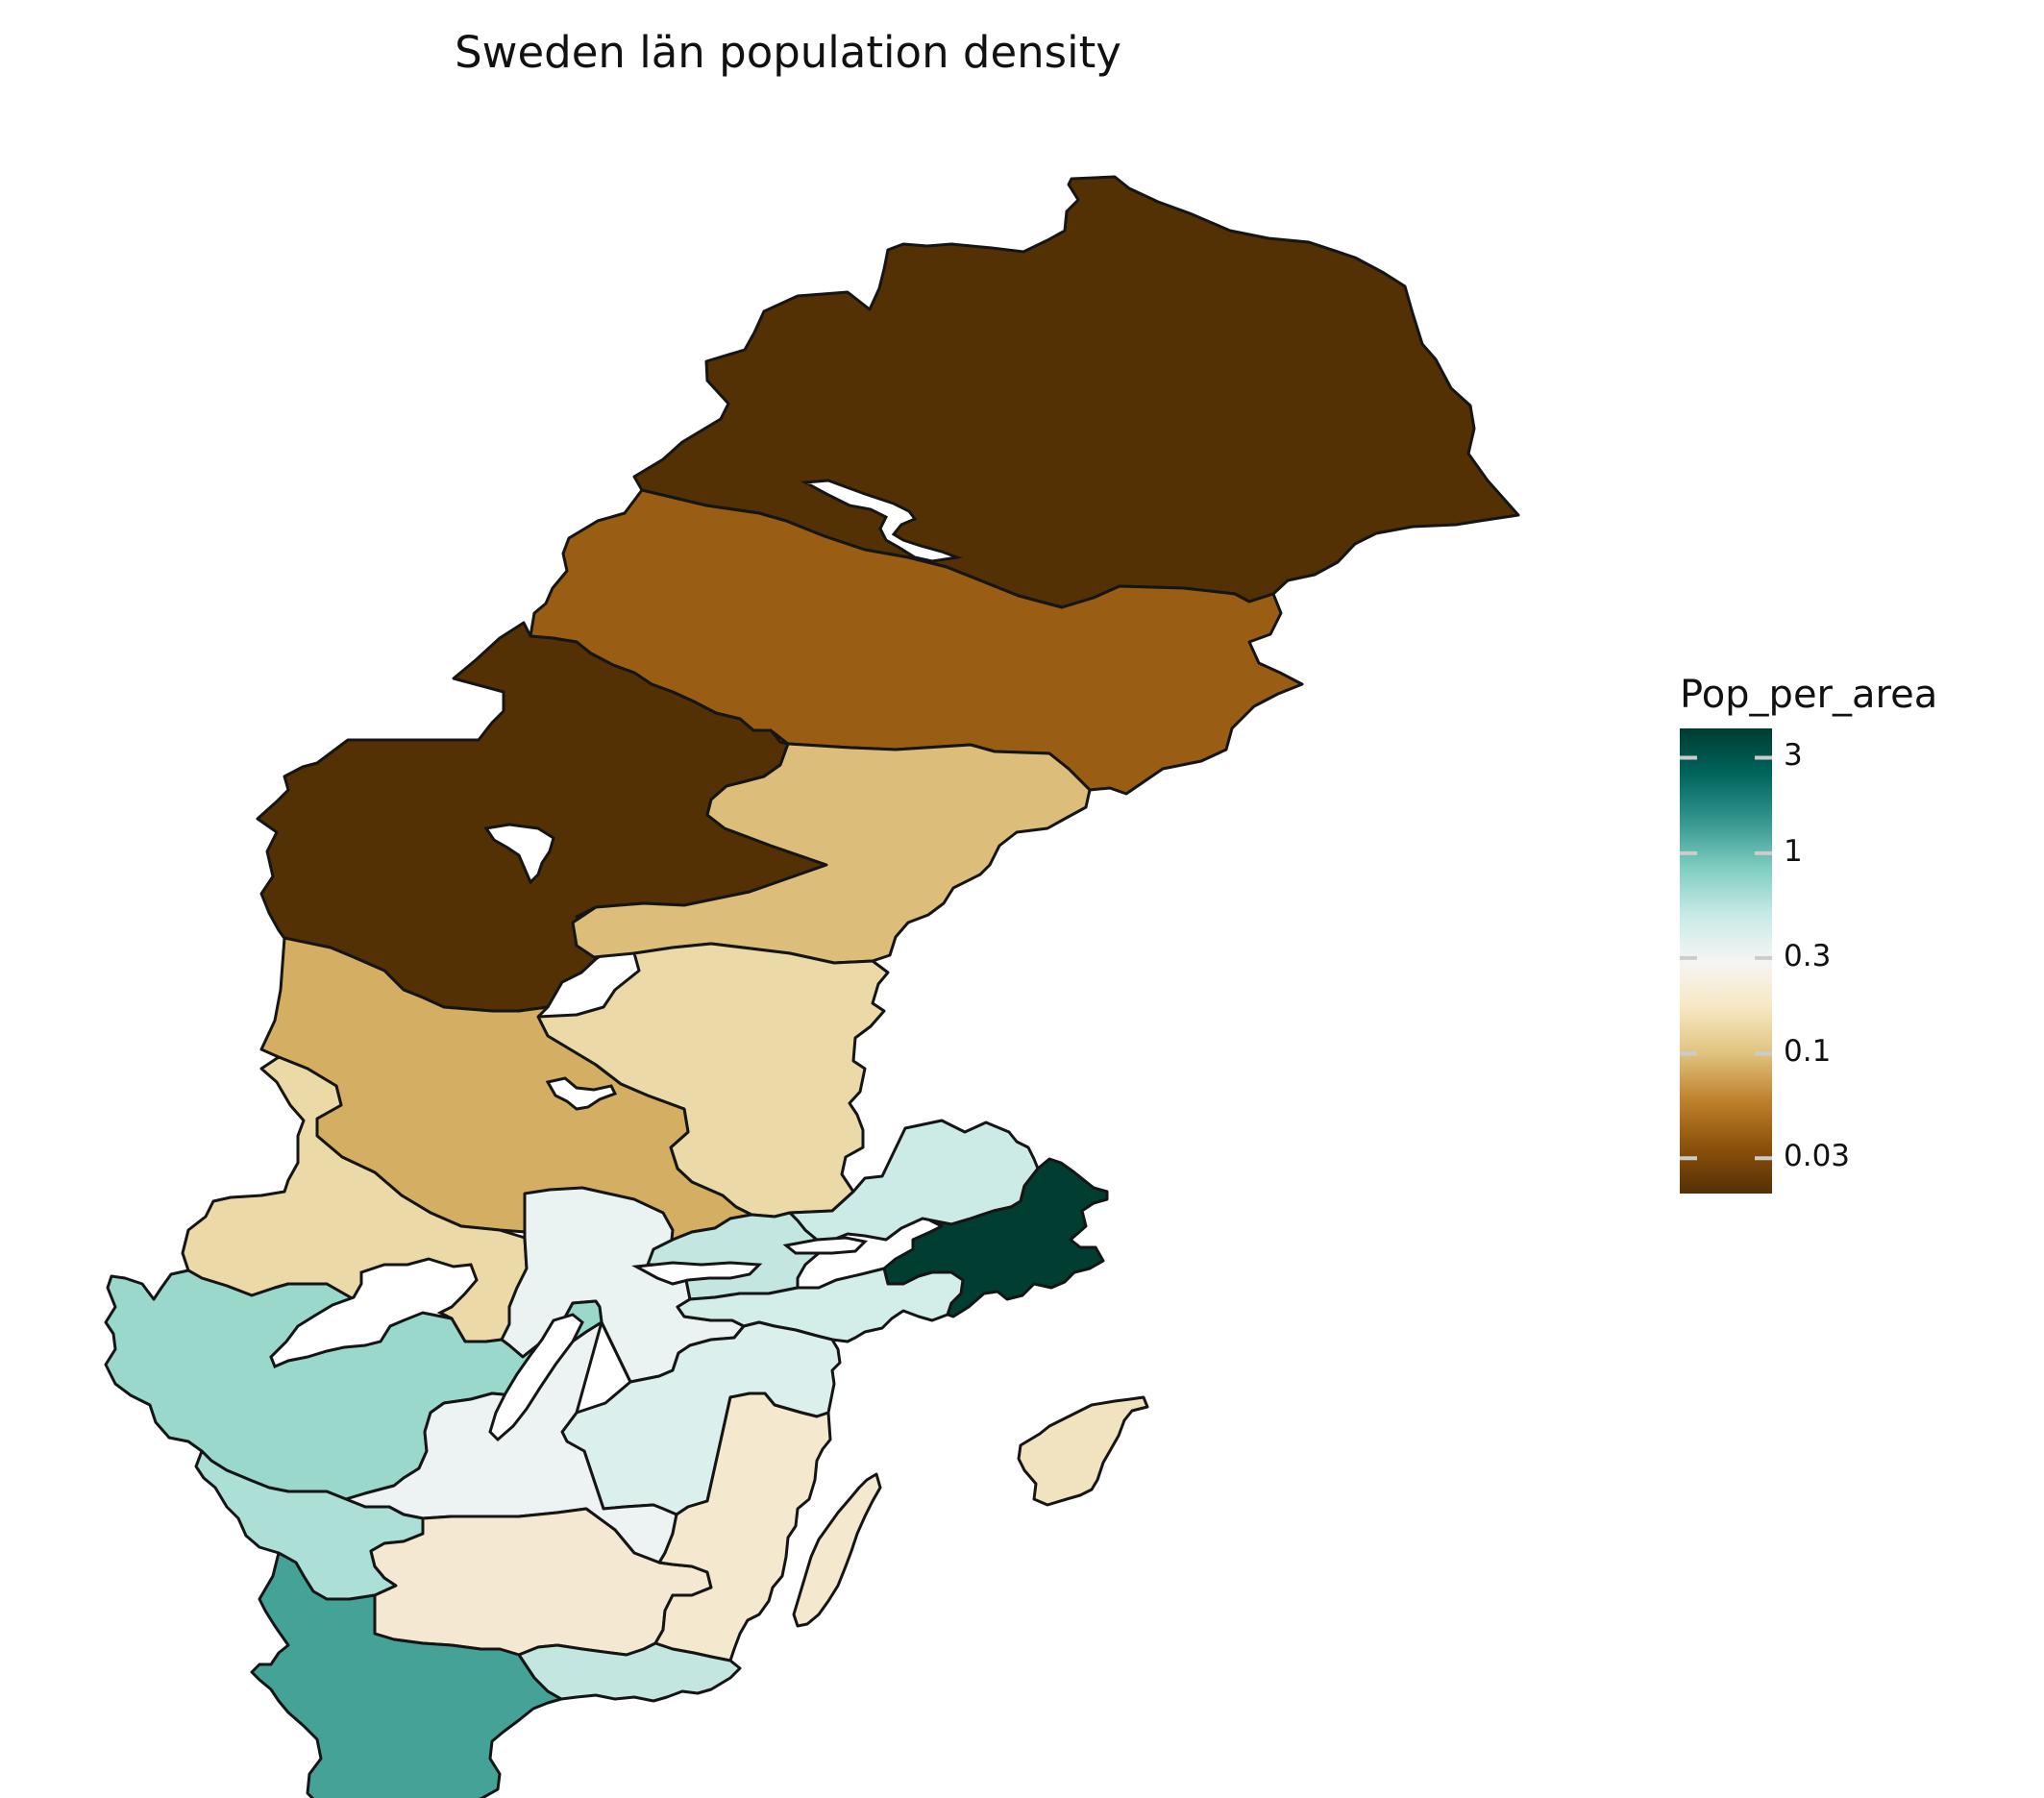  I want to click on lake-malaren, so click(697, 1273).